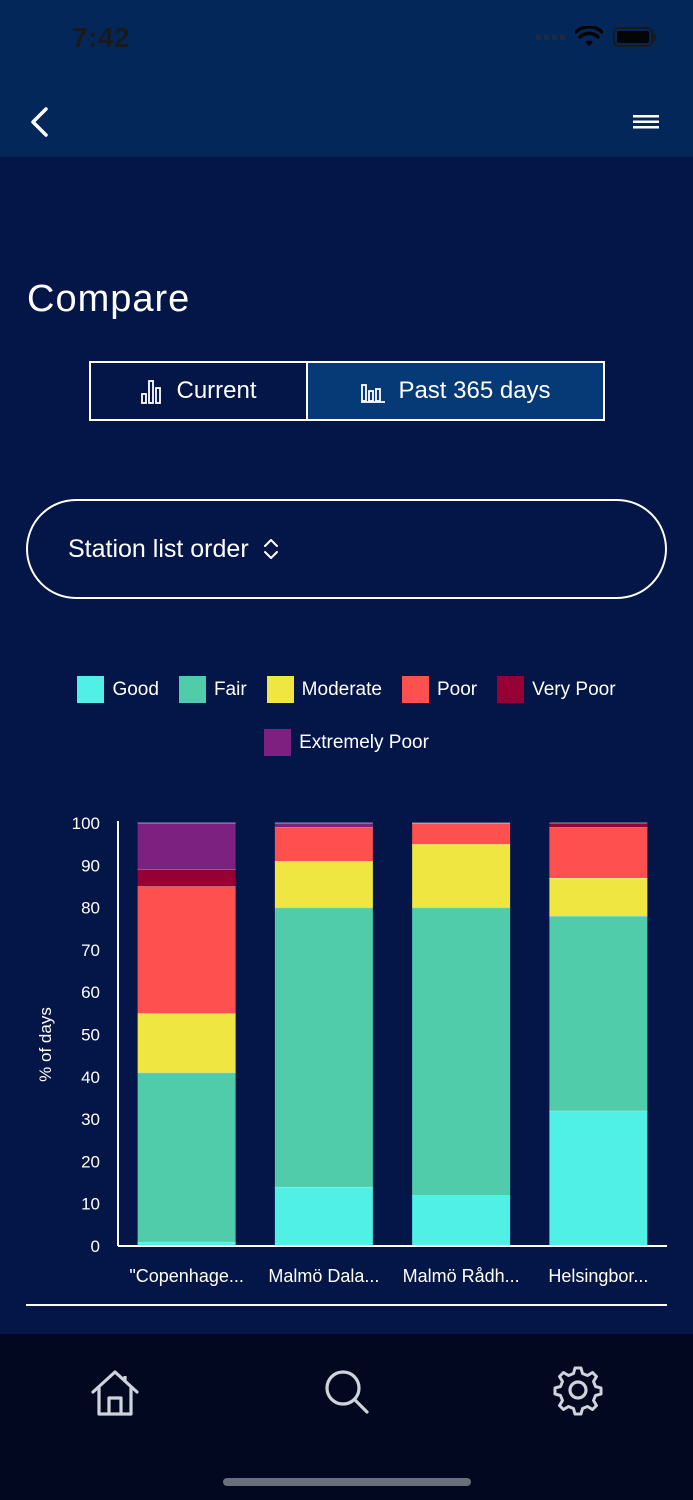 The height and width of the screenshot is (1500, 693). What do you see at coordinates (95, 1246) in the screenshot?
I see `y-tick-label: 0` at bounding box center [95, 1246].